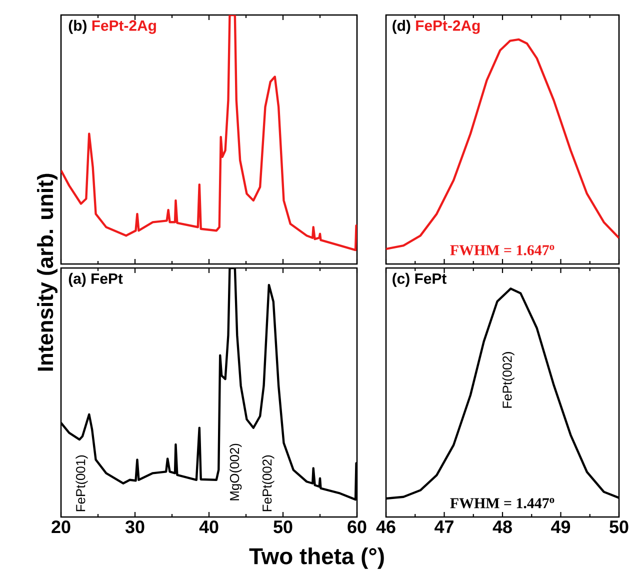 This screenshot has height=581, width=634. What do you see at coordinates (47, 272) in the screenshot?
I see `y-axis-title: Intensity (arb. unit)` at bounding box center [47, 272].